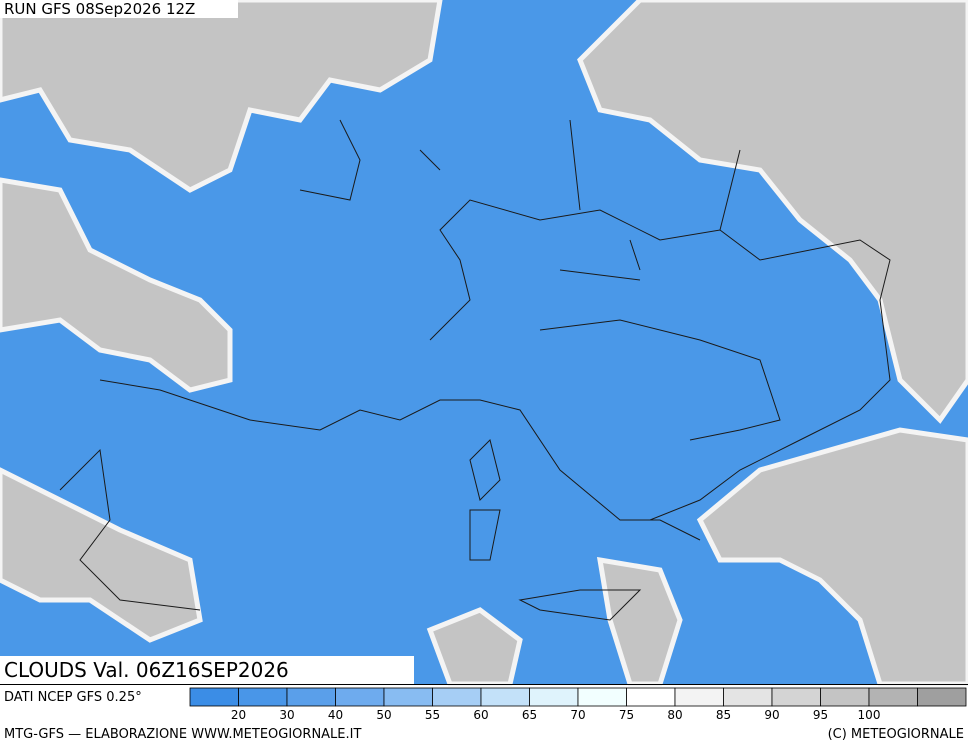  Describe the element at coordinates (335, 715) in the screenshot. I see `colorbar-label: 40` at that location.